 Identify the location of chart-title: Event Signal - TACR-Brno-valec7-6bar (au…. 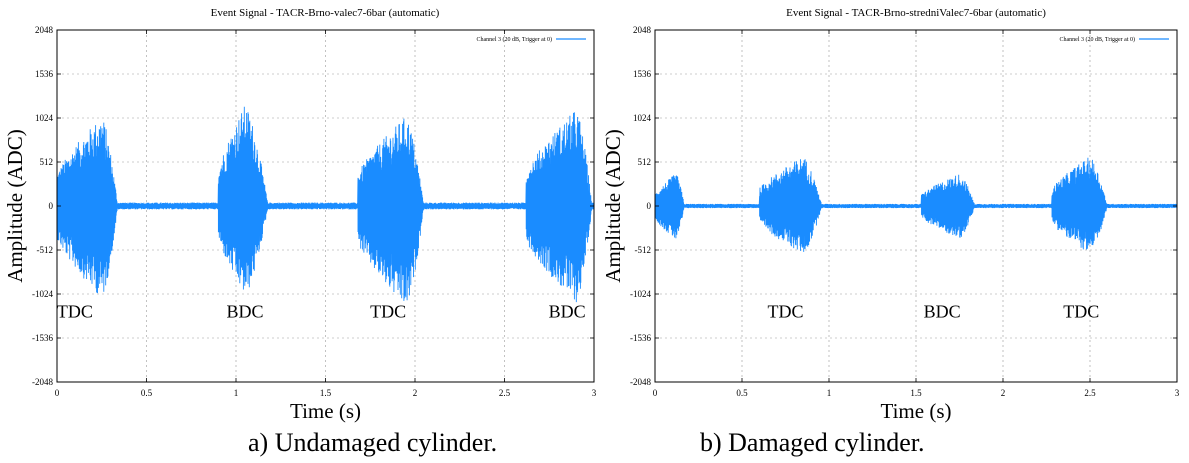
(325, 13).